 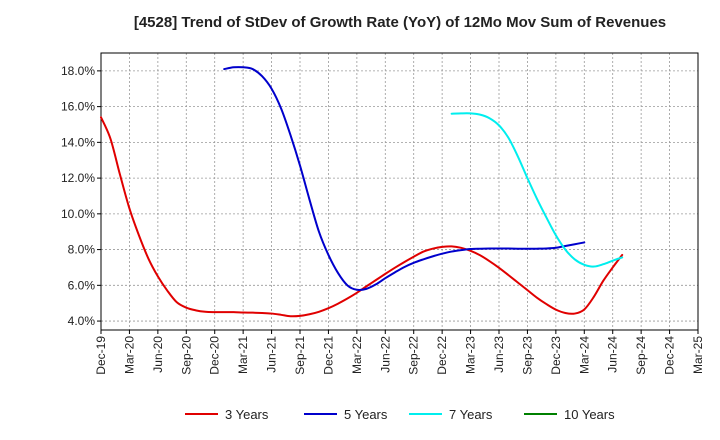 I want to click on x-tick-label: Jun-22, so click(x=385, y=354).